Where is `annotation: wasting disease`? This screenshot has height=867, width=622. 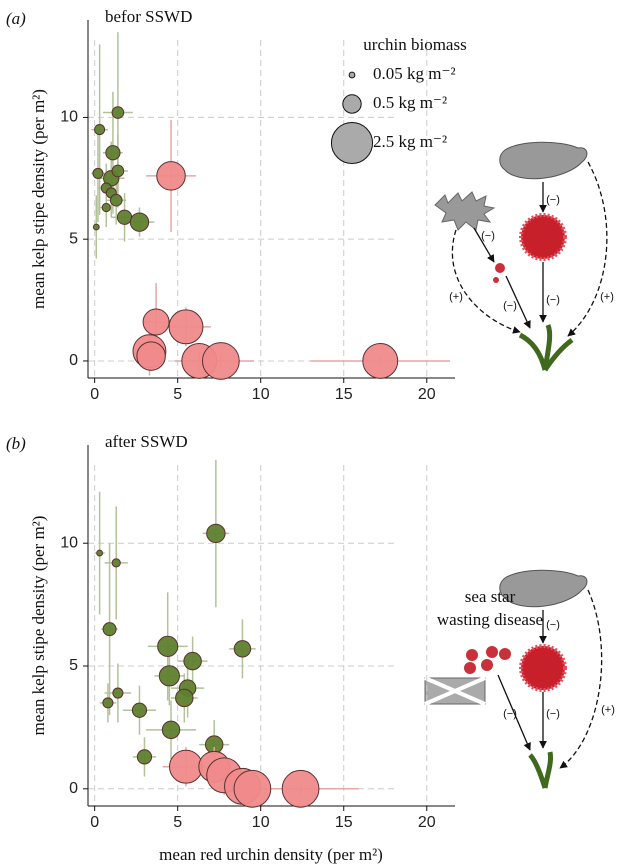
annotation: wasting disease is located at coordinates (490, 619).